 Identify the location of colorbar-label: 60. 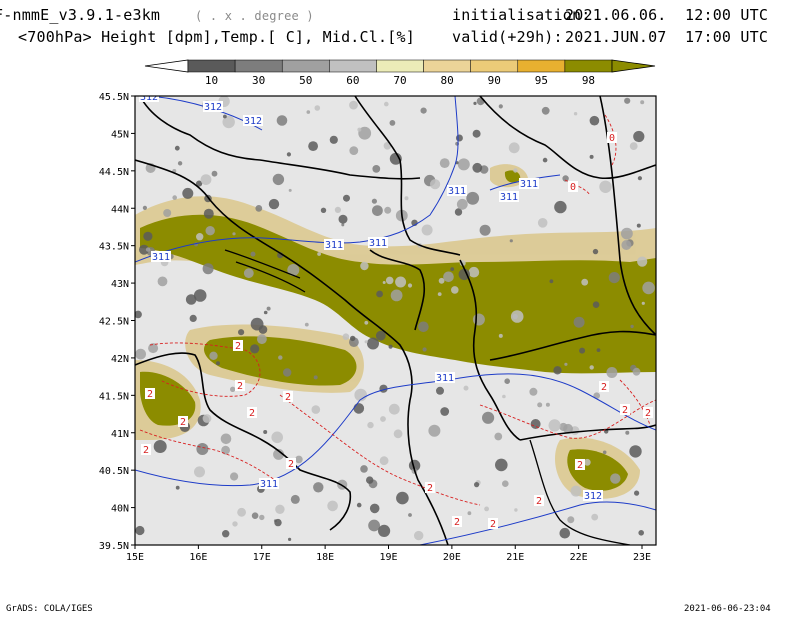
(352, 80).